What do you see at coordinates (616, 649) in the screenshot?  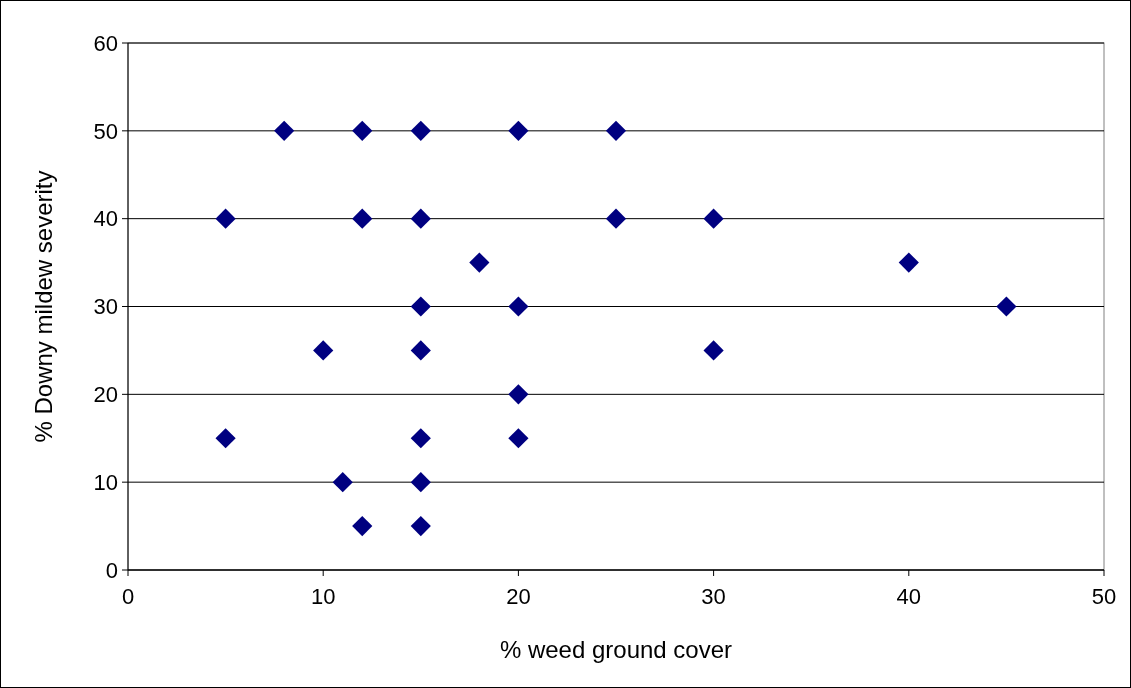 I see `x-axis-title: % weed ground cover` at bounding box center [616, 649].